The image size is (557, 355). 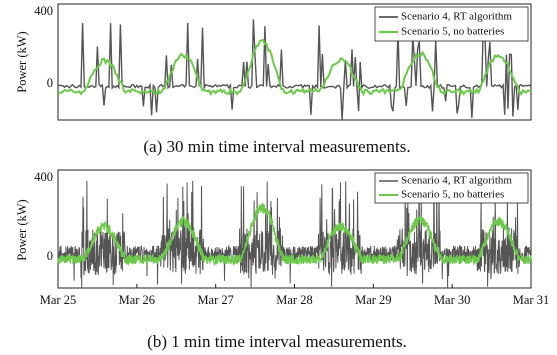 I want to click on legend-label-scenario-5-a: Scenario 5, no batteries, so click(x=452, y=32).